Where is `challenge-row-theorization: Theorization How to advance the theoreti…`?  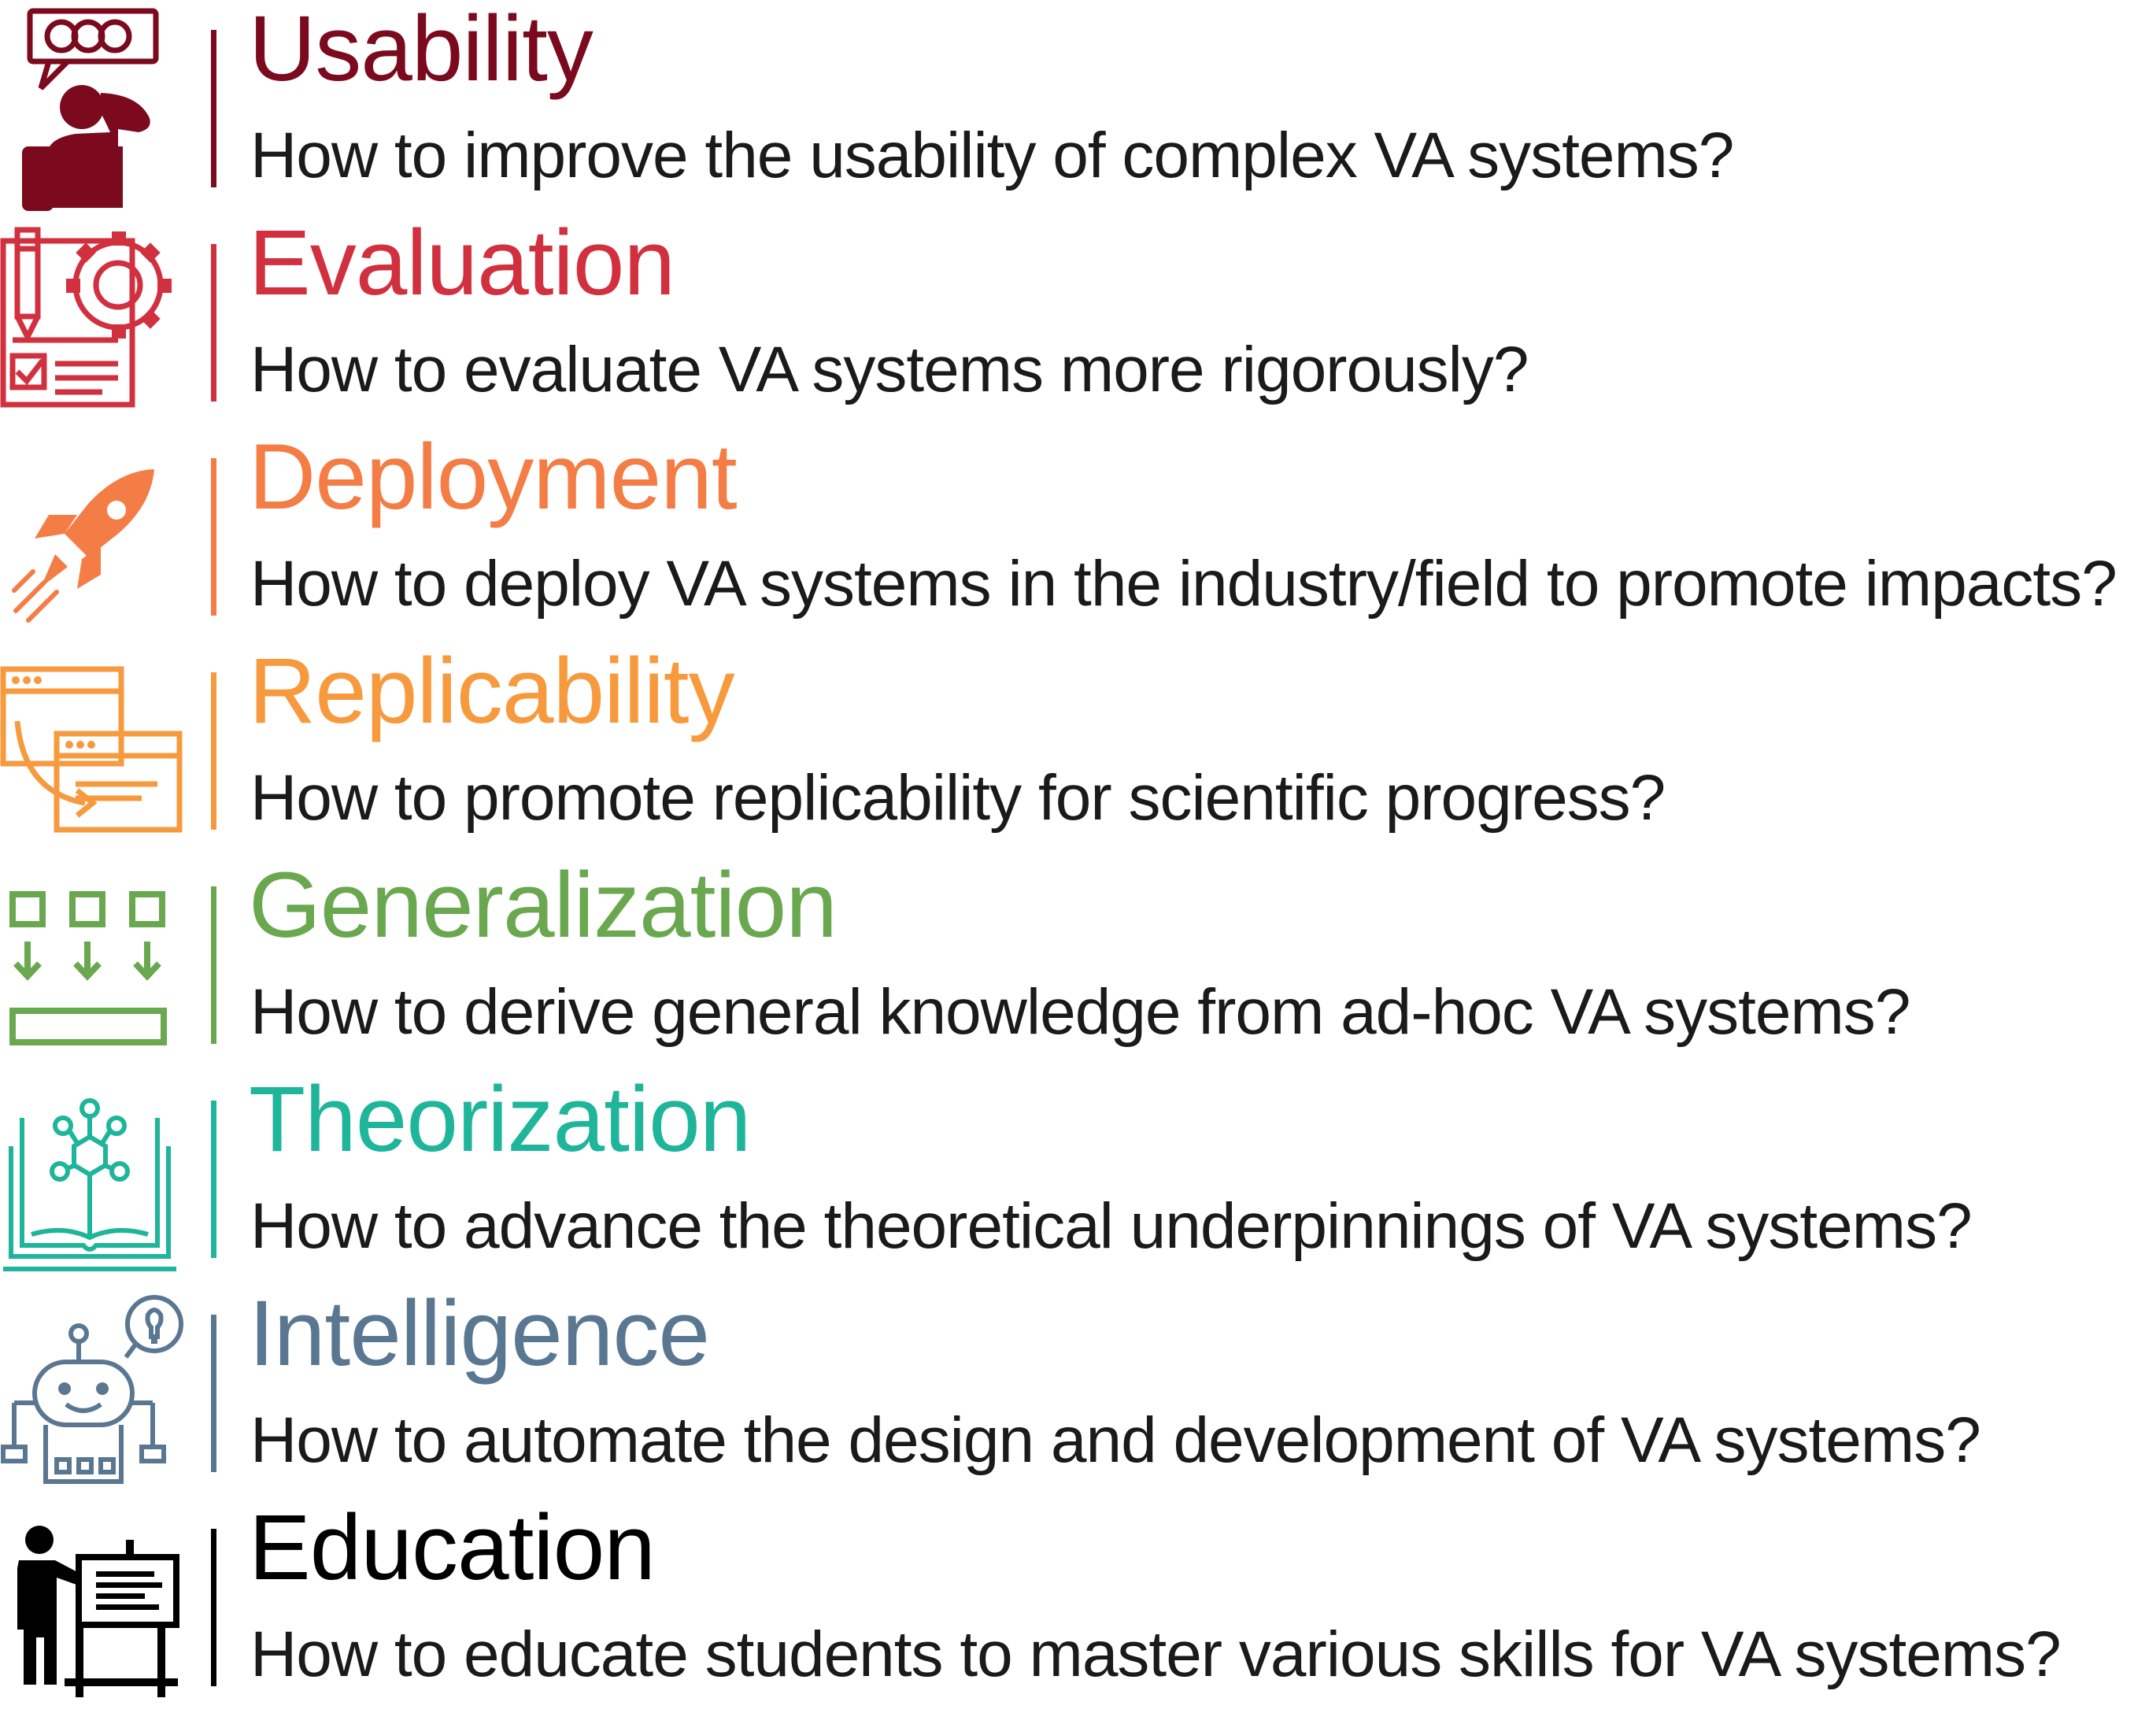
challenge-row-theorization: Theorization How to advance the theoreti… is located at coordinates (1078, 1176).